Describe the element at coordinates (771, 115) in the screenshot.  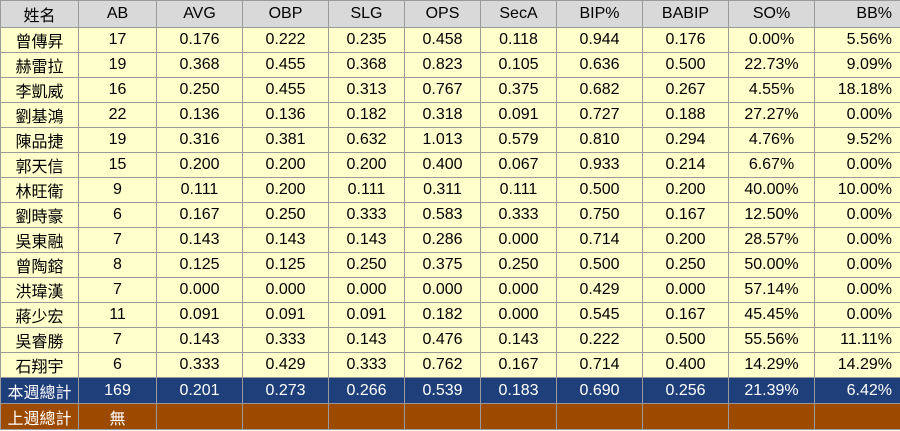
I see `stat-cell: 27.27%` at that location.